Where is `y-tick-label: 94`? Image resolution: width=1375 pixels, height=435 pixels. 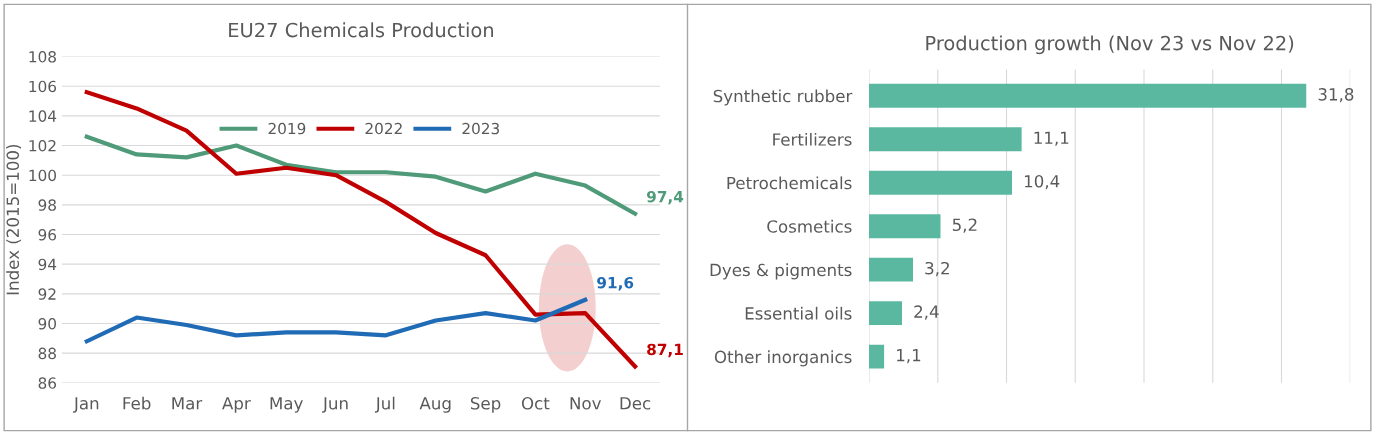 y-tick-label: 94 is located at coordinates (47, 264).